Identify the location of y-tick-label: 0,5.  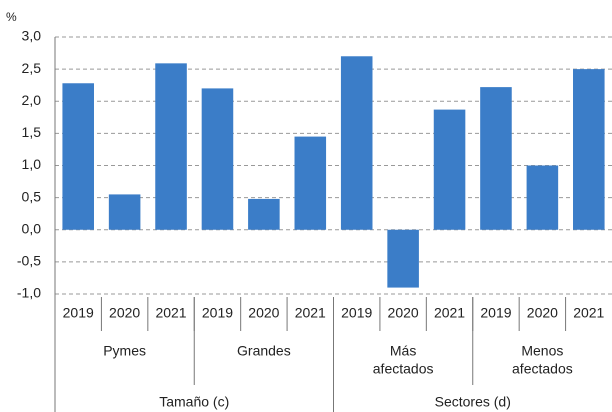
(32, 196).